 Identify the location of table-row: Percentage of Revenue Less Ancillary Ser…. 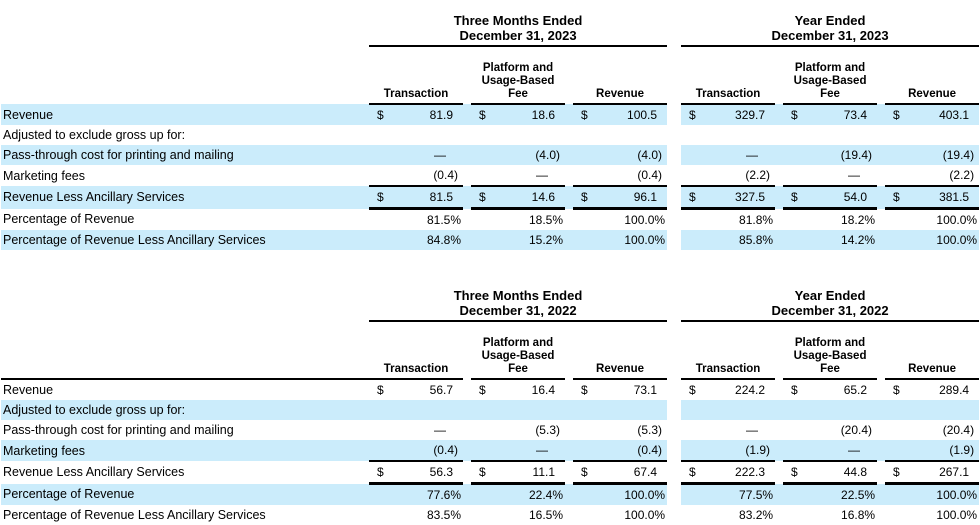
(490, 240).